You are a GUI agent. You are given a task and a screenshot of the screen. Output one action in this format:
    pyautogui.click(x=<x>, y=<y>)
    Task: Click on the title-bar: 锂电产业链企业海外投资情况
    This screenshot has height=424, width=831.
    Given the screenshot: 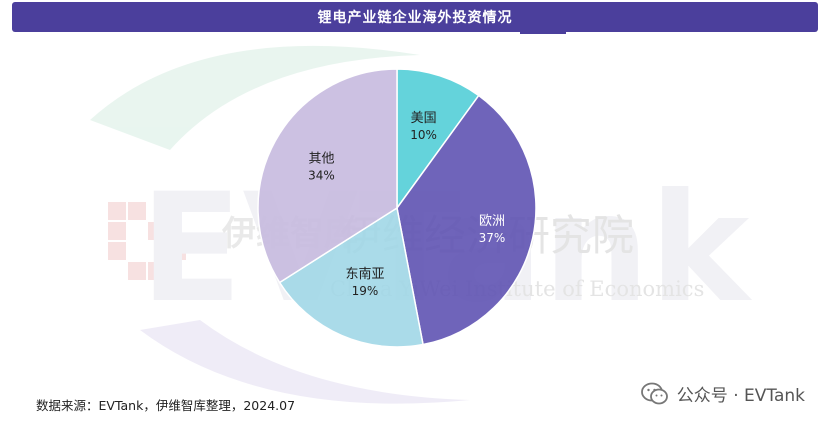 What is the action you would take?
    pyautogui.click(x=415, y=17)
    